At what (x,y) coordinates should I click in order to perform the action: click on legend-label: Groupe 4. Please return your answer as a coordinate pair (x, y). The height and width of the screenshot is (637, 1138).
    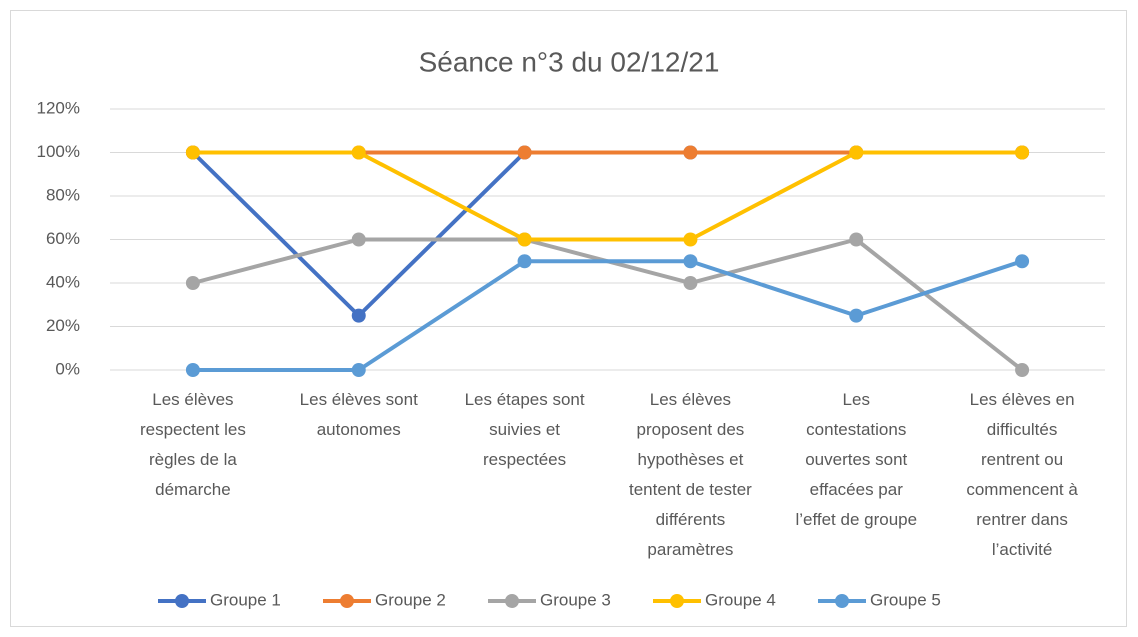
    Looking at the image, I should click on (740, 599).